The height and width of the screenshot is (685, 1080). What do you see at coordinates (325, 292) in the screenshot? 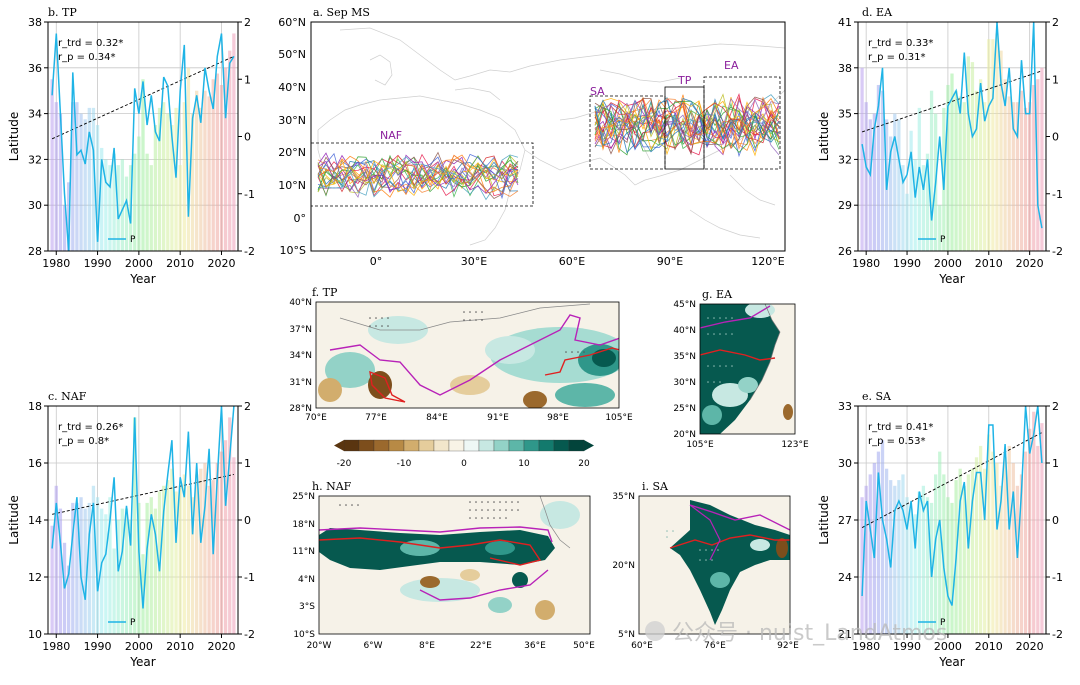
I see `panel-f-title: f. TP` at bounding box center [325, 292].